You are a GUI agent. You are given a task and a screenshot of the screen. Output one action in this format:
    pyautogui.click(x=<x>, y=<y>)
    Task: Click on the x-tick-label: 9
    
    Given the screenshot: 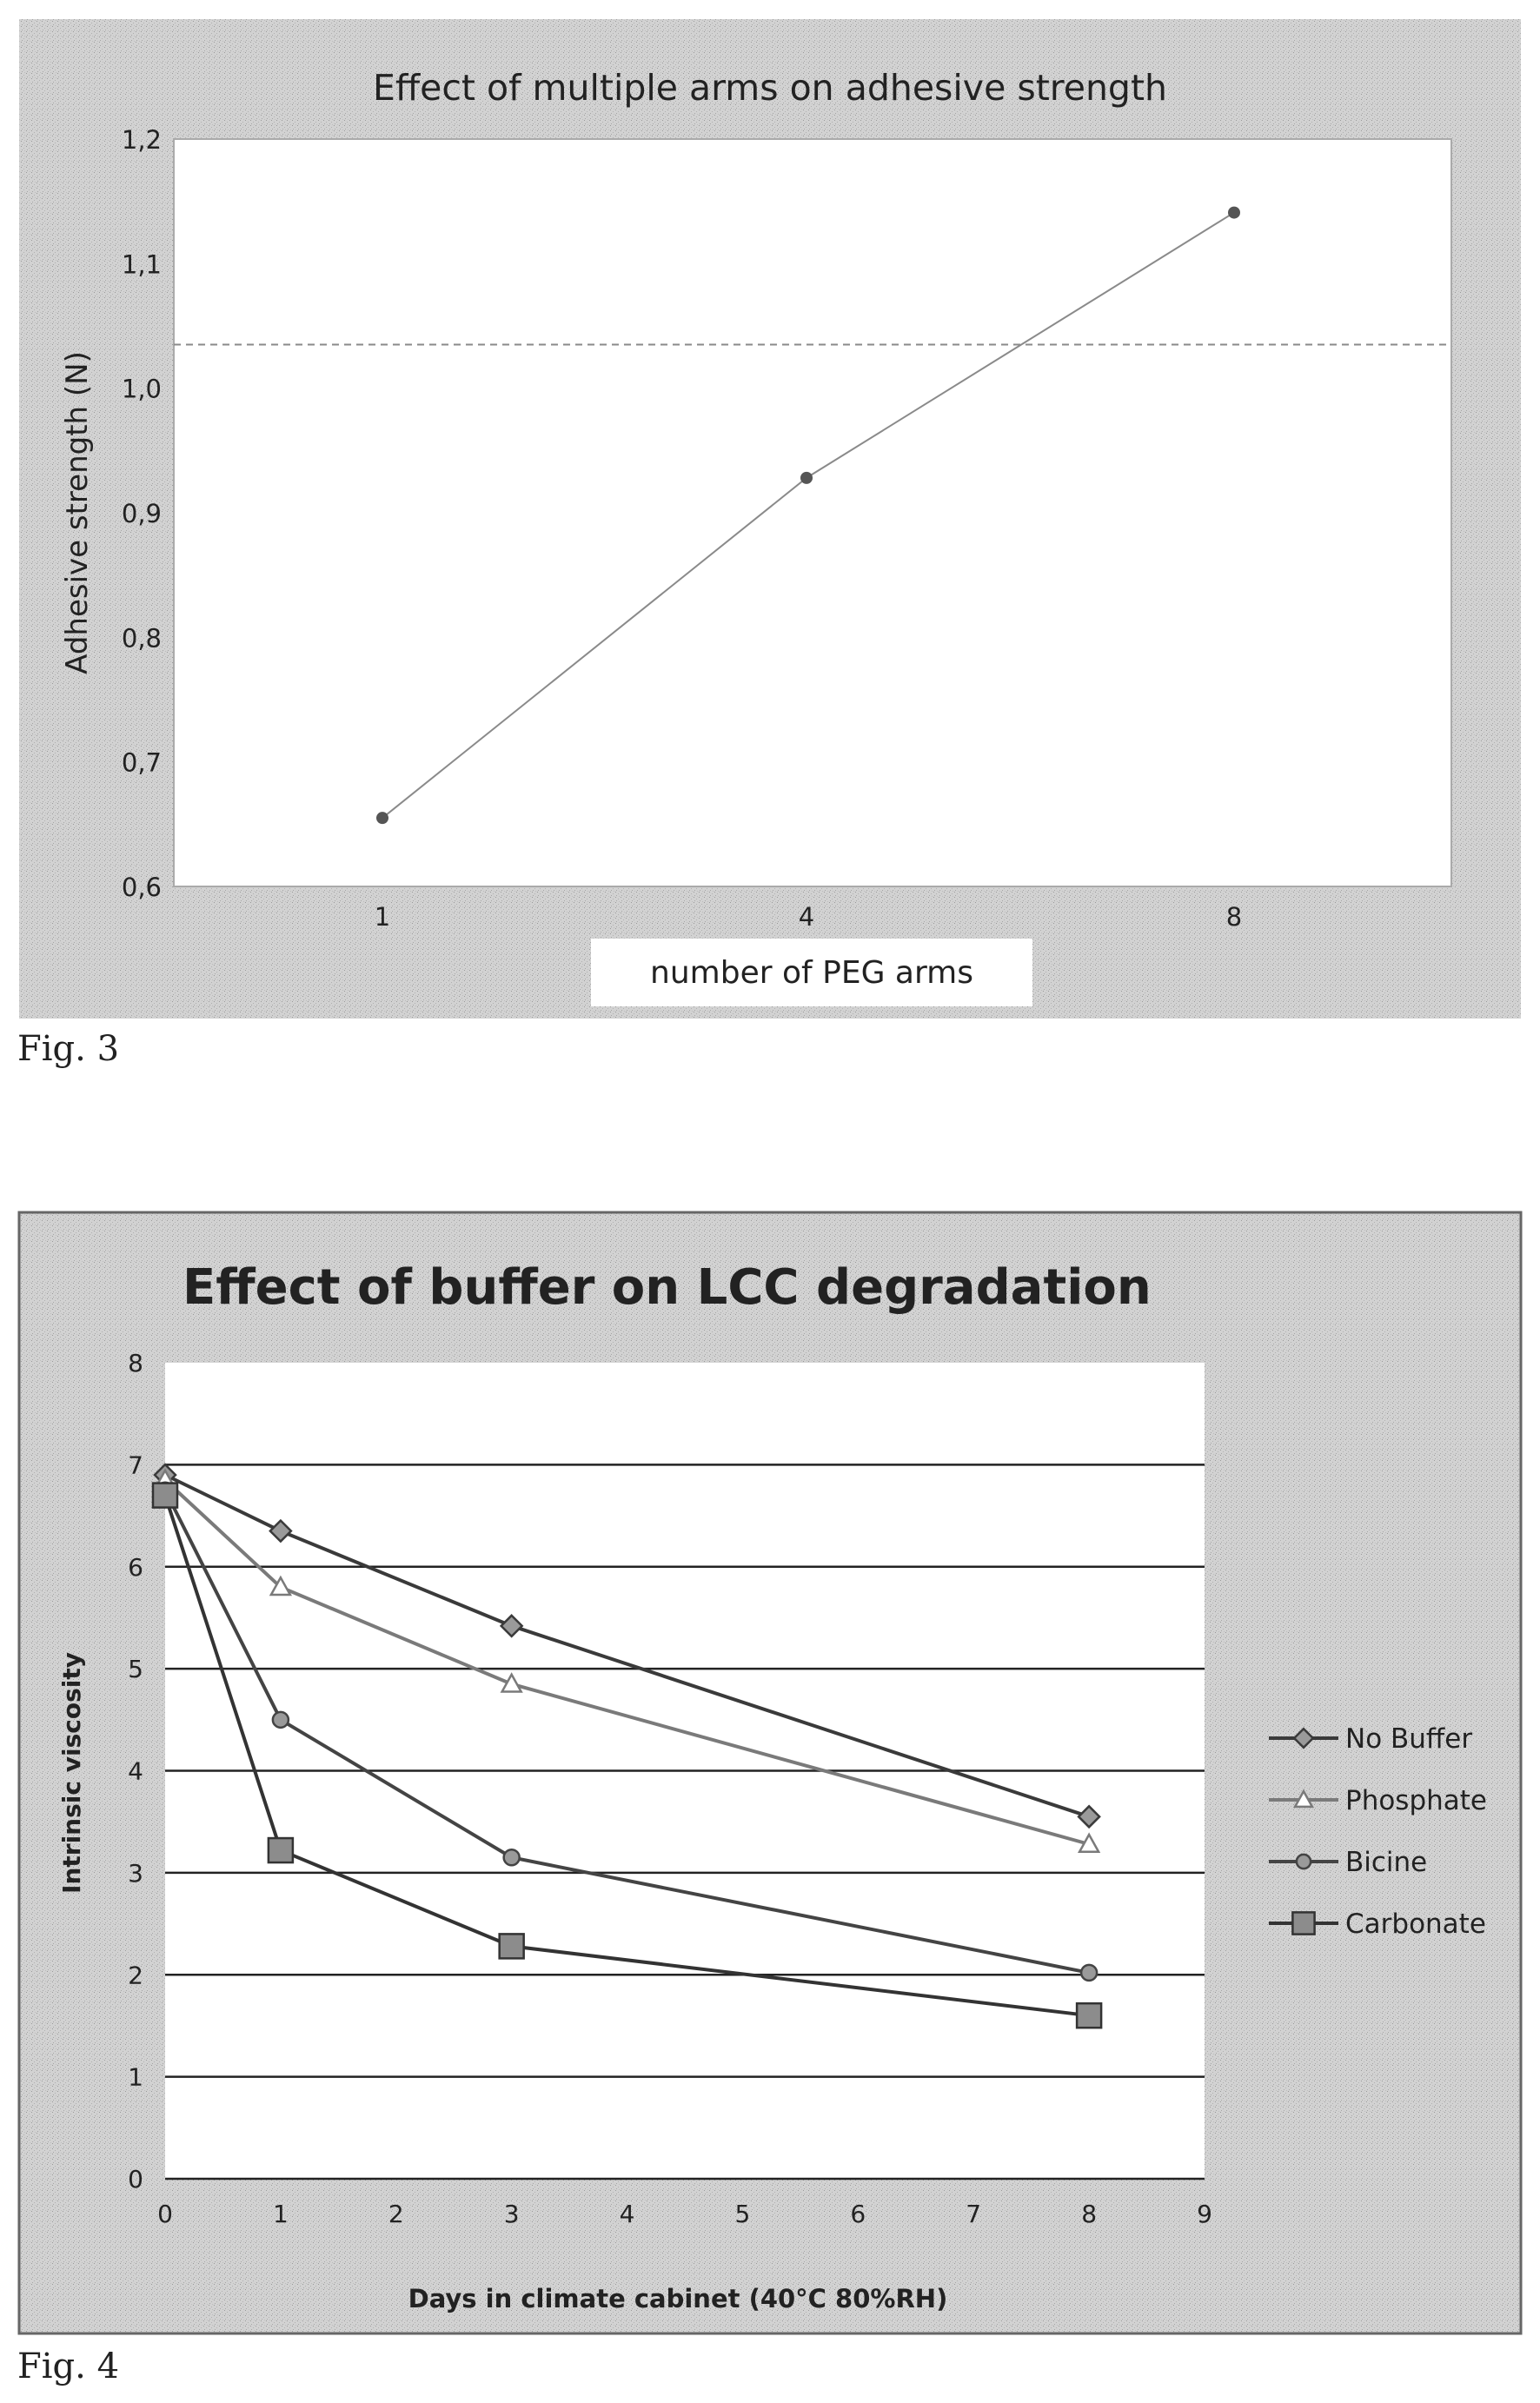 What is the action you would take?
    pyautogui.click(x=1204, y=2214)
    